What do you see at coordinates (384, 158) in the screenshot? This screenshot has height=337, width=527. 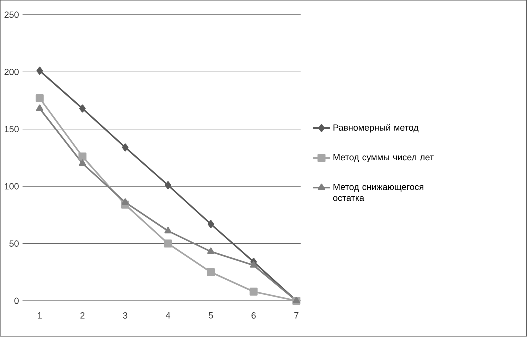 I see `legend-label: Метод суммы чисел лет` at bounding box center [384, 158].